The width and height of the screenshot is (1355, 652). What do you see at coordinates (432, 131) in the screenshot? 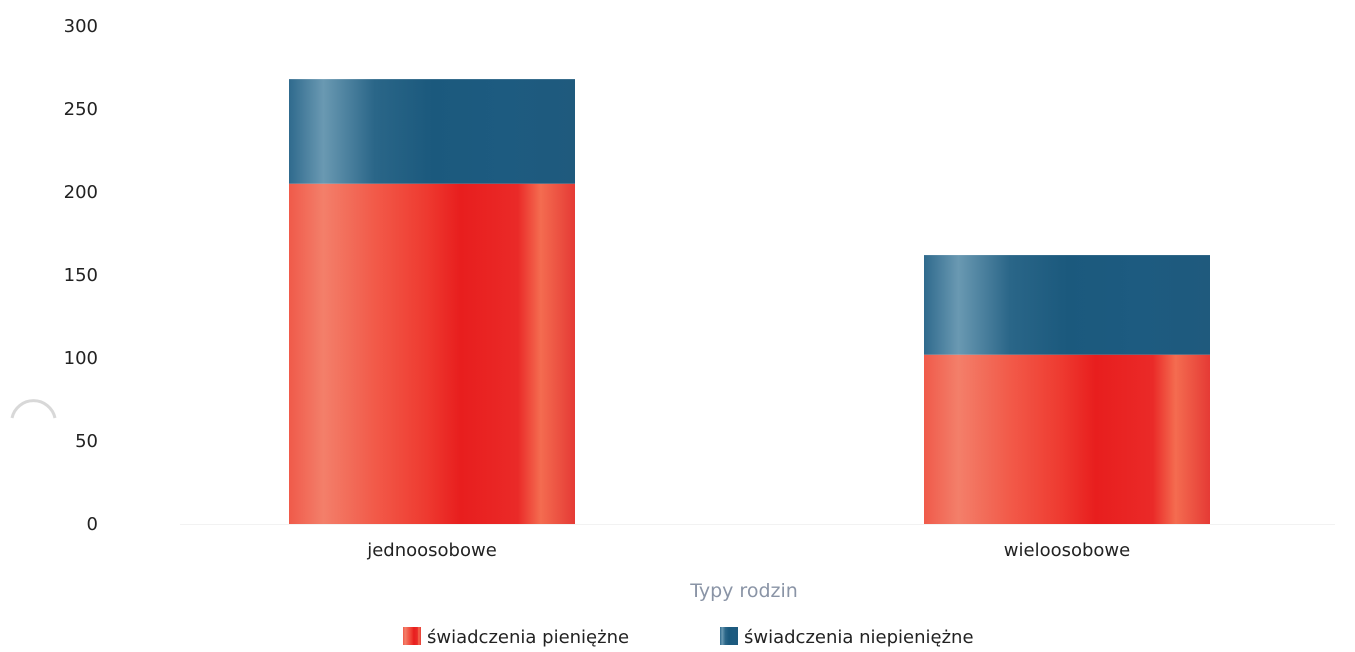
I see `bar-niepieniezne-jednoosobowe` at bounding box center [432, 131].